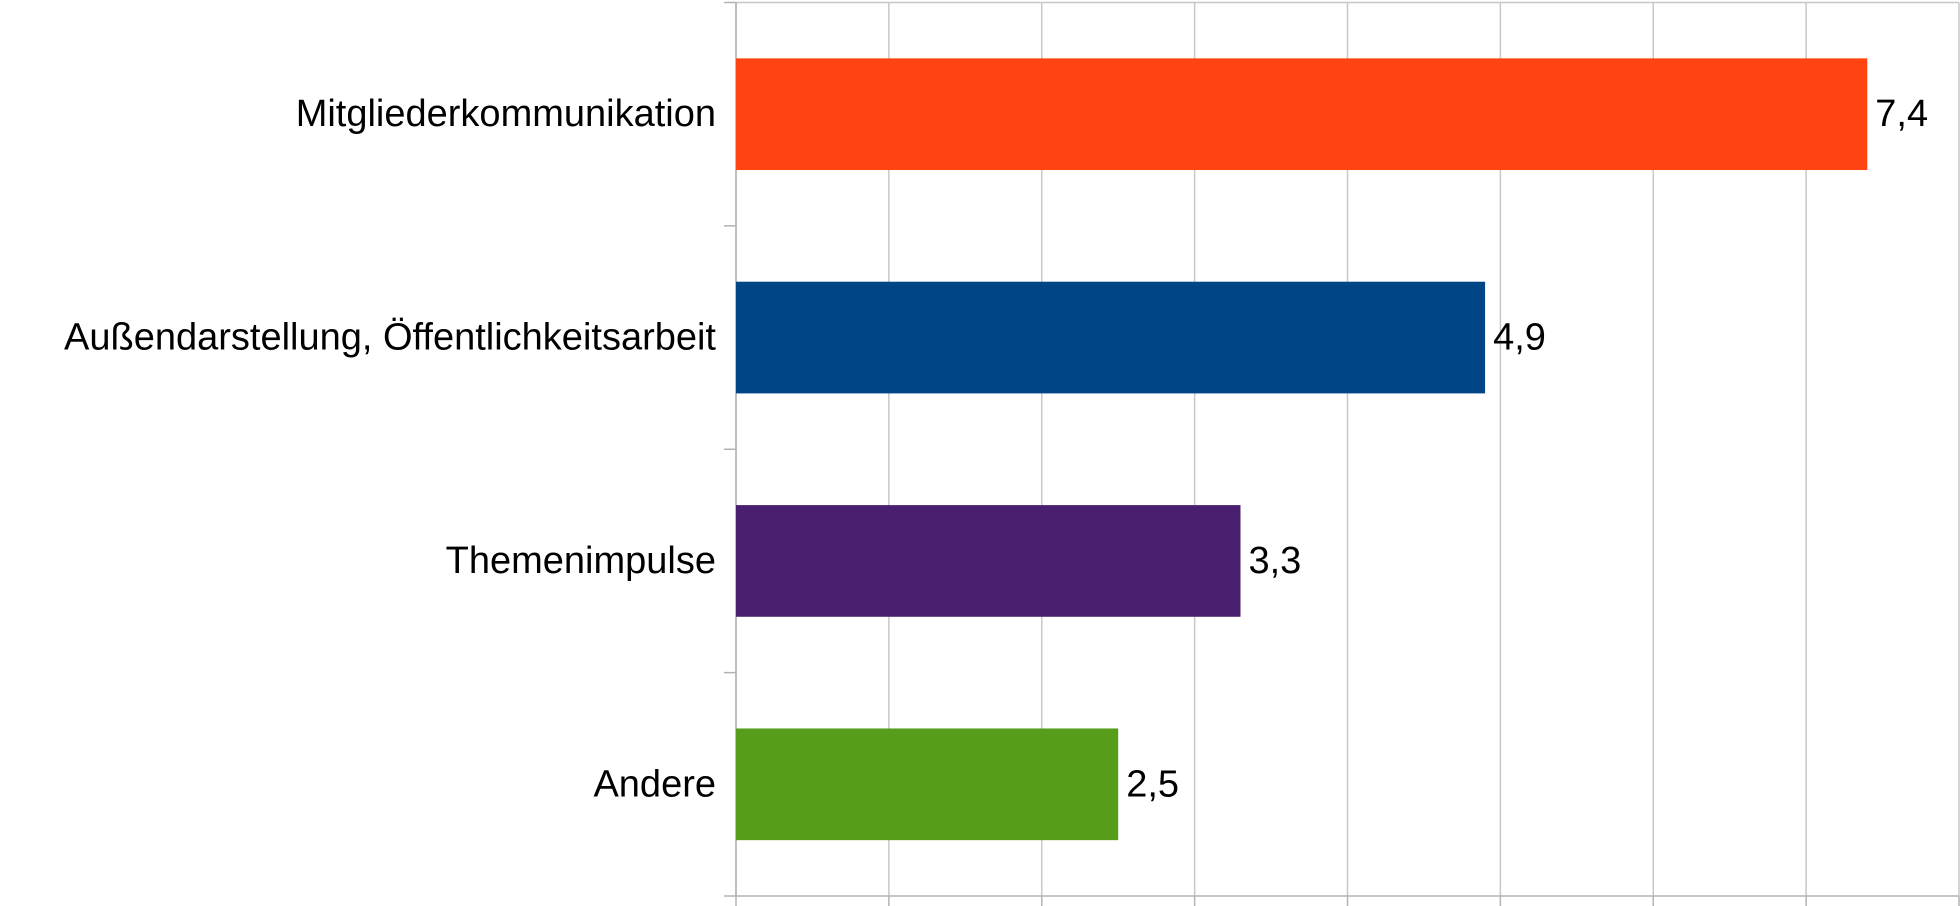 This screenshot has width=1960, height=906. What do you see at coordinates (1519, 338) in the screenshot?
I see `value-label: 4,9` at bounding box center [1519, 338].